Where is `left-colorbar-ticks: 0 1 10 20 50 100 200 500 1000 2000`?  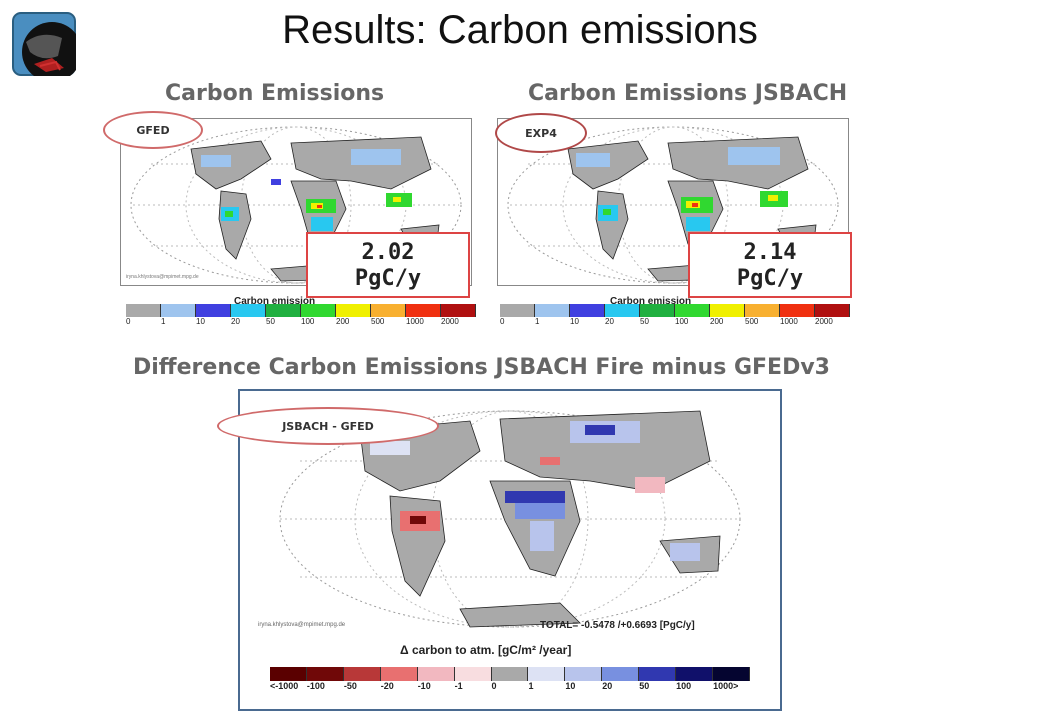
left-colorbar-ticks: 0 1 10 20 50 100 200 500 1000 2000 is located at coordinates (301, 321).